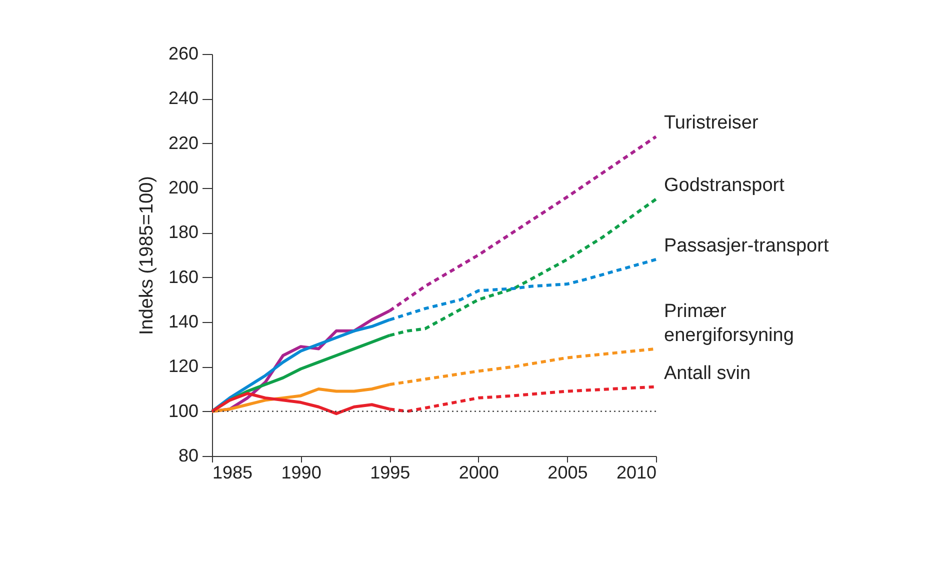 This screenshot has height=571, width=948. Describe the element at coordinates (478, 472) in the screenshot. I see `x-tick-label: 2000` at that location.